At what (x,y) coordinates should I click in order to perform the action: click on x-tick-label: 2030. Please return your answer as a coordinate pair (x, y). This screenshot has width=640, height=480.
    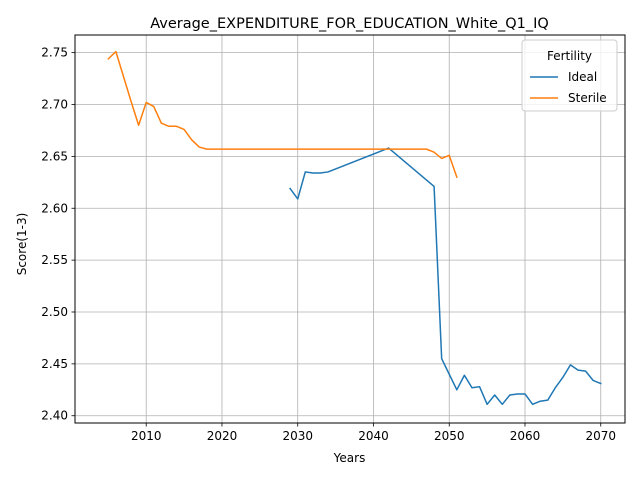
    Looking at the image, I should click on (297, 436).